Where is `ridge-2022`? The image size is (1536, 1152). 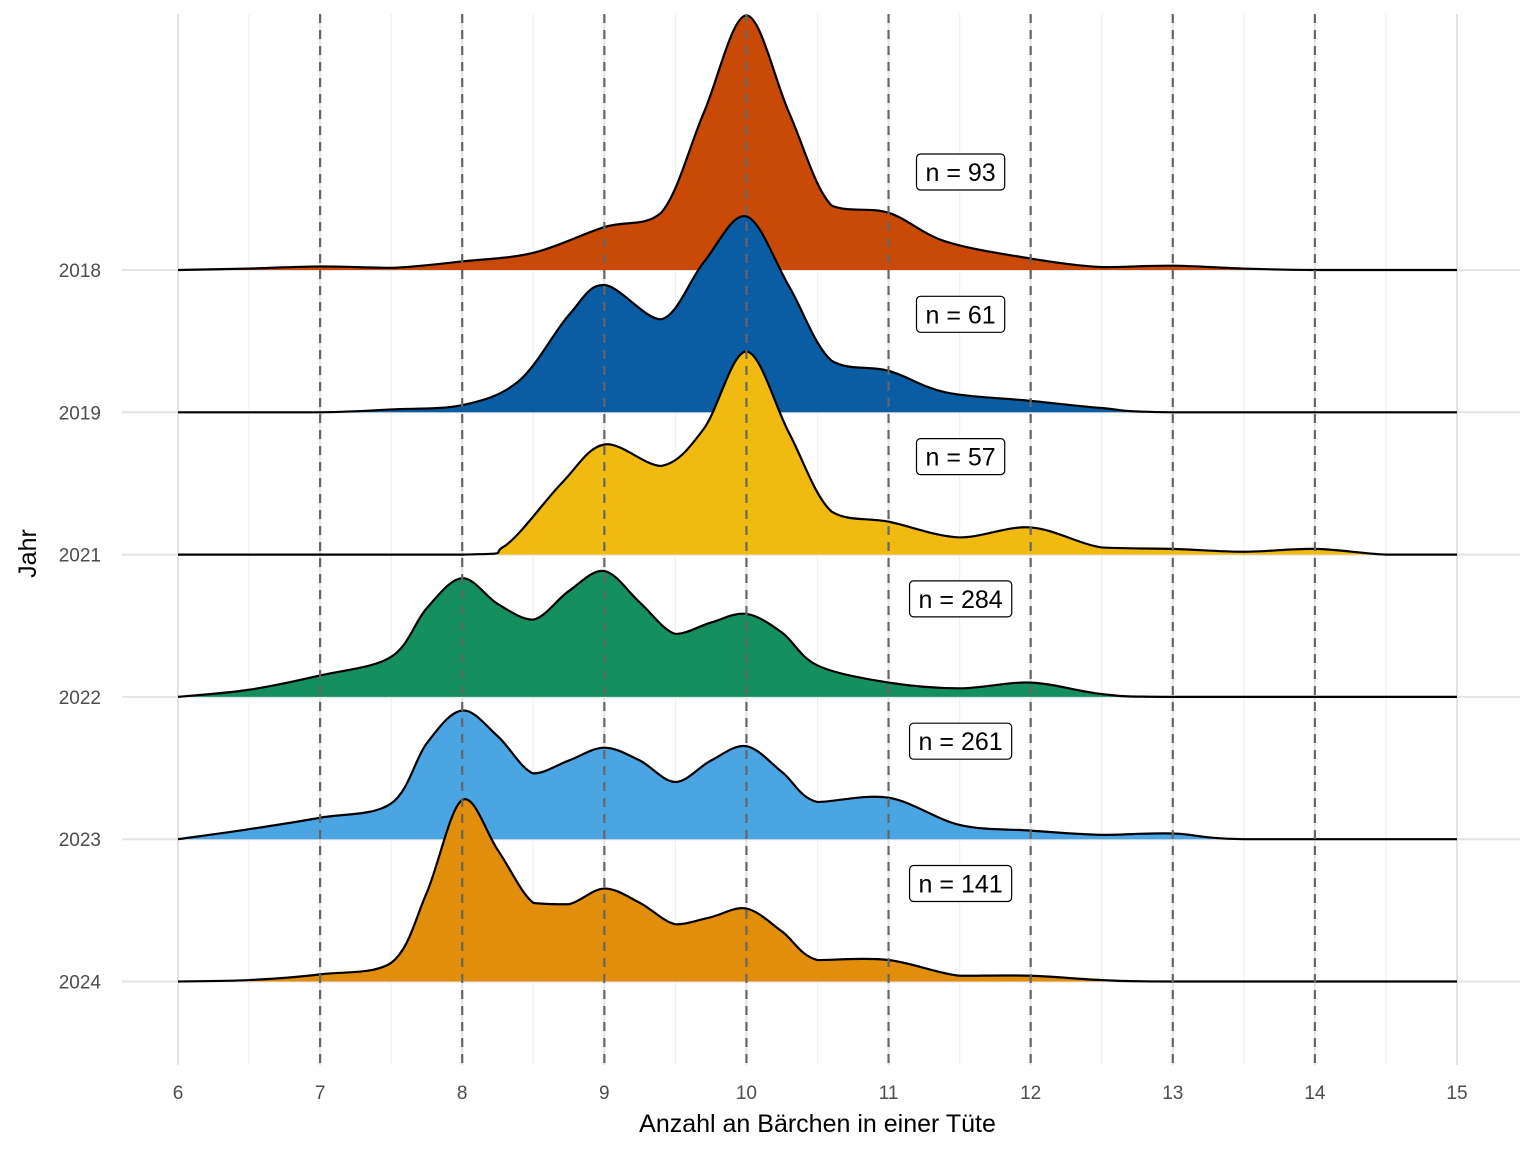
ridge-2022 is located at coordinates (817, 634).